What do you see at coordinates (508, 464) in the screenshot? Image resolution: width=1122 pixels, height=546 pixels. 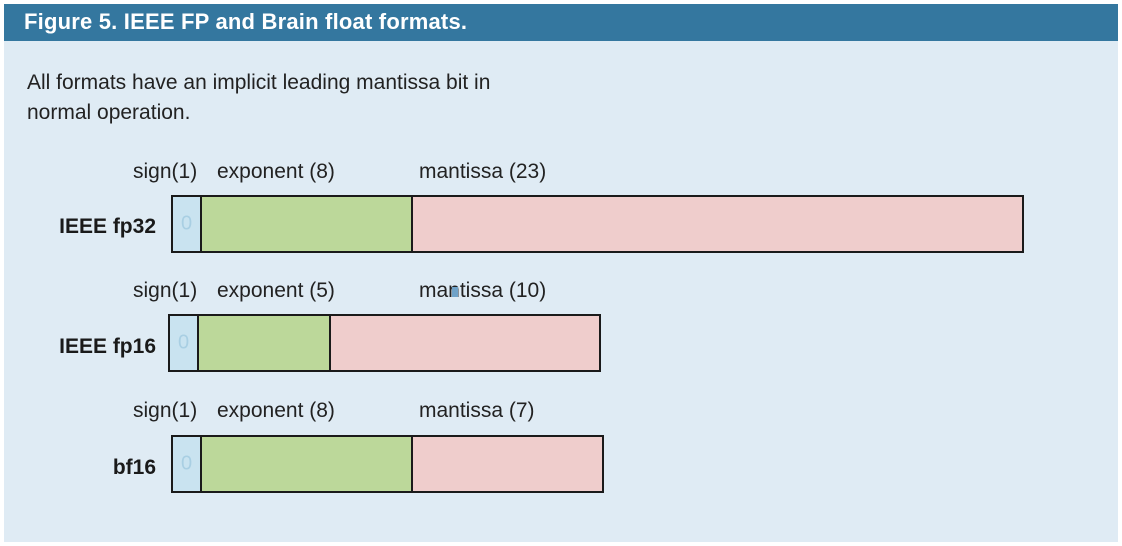 I see `bf16-mantissa-field` at bounding box center [508, 464].